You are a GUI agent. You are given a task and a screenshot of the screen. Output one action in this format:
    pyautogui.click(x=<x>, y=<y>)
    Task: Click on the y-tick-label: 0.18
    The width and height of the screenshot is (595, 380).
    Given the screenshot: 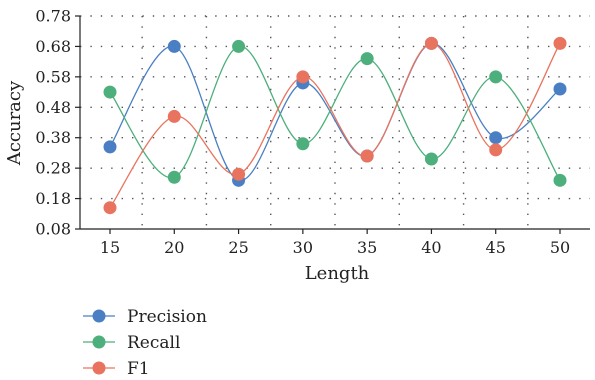 What is the action you would take?
    pyautogui.click(x=53, y=198)
    